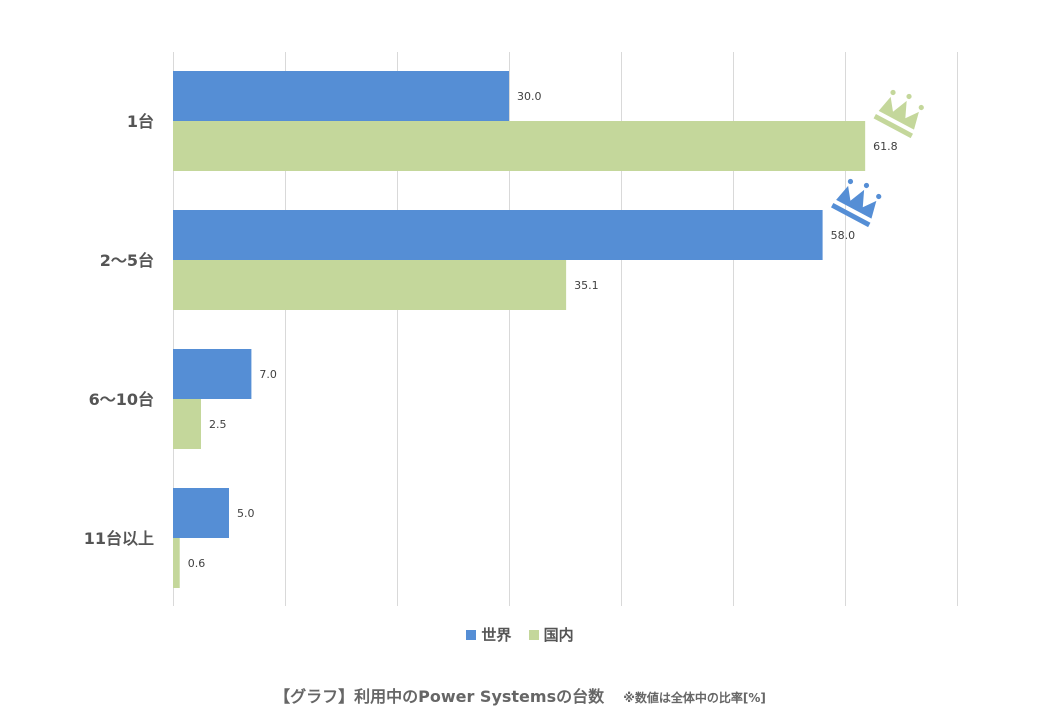 The width and height of the screenshot is (1040, 720). What do you see at coordinates (119, 330) in the screenshot?
I see `category-labels: 1台 2～5台 6～10台 11台以上` at bounding box center [119, 330].